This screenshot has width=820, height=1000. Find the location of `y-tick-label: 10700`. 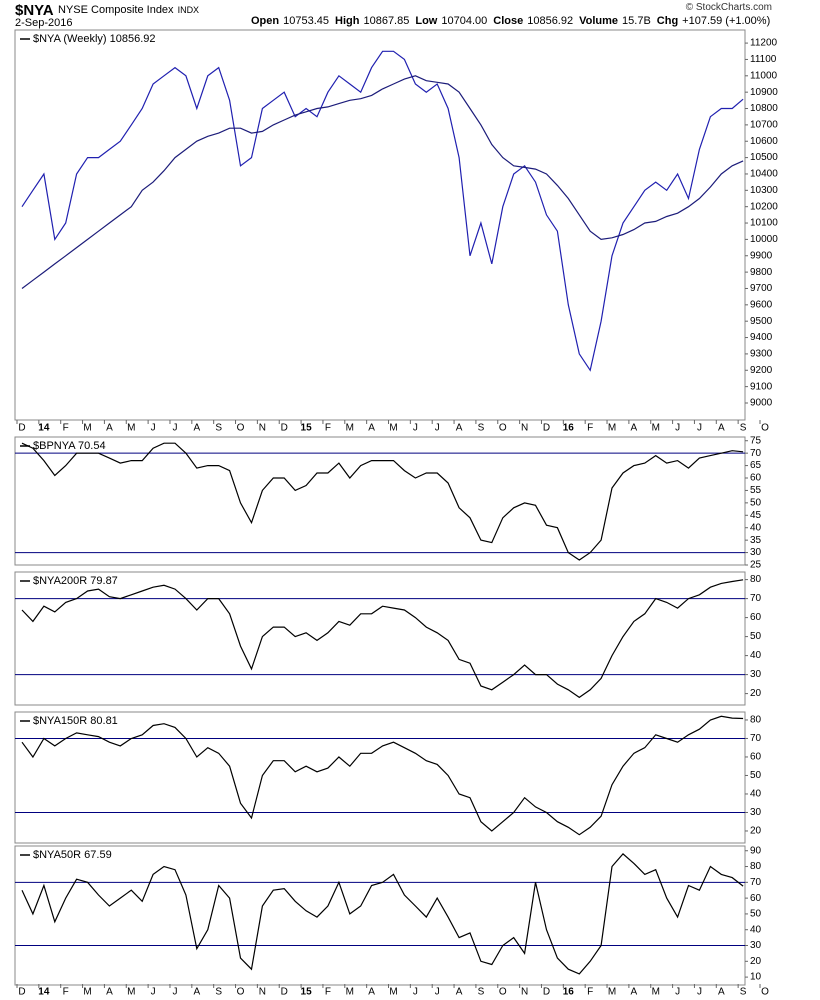

y-tick-label: 10700 is located at coordinates (764, 125).